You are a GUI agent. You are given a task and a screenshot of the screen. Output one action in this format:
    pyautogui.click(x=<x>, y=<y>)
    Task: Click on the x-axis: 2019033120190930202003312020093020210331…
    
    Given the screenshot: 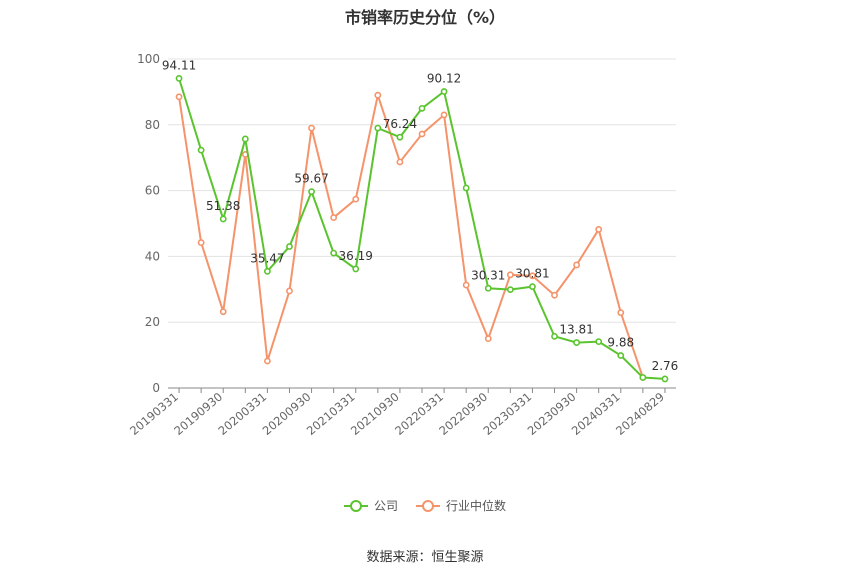 What is the action you would take?
    pyautogui.click(x=401, y=412)
    